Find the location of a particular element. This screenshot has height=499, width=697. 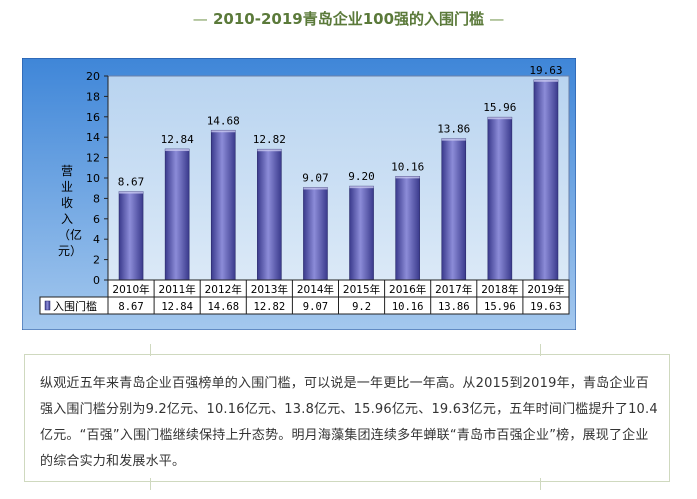

data-label: 19.63 is located at coordinates (545, 70).